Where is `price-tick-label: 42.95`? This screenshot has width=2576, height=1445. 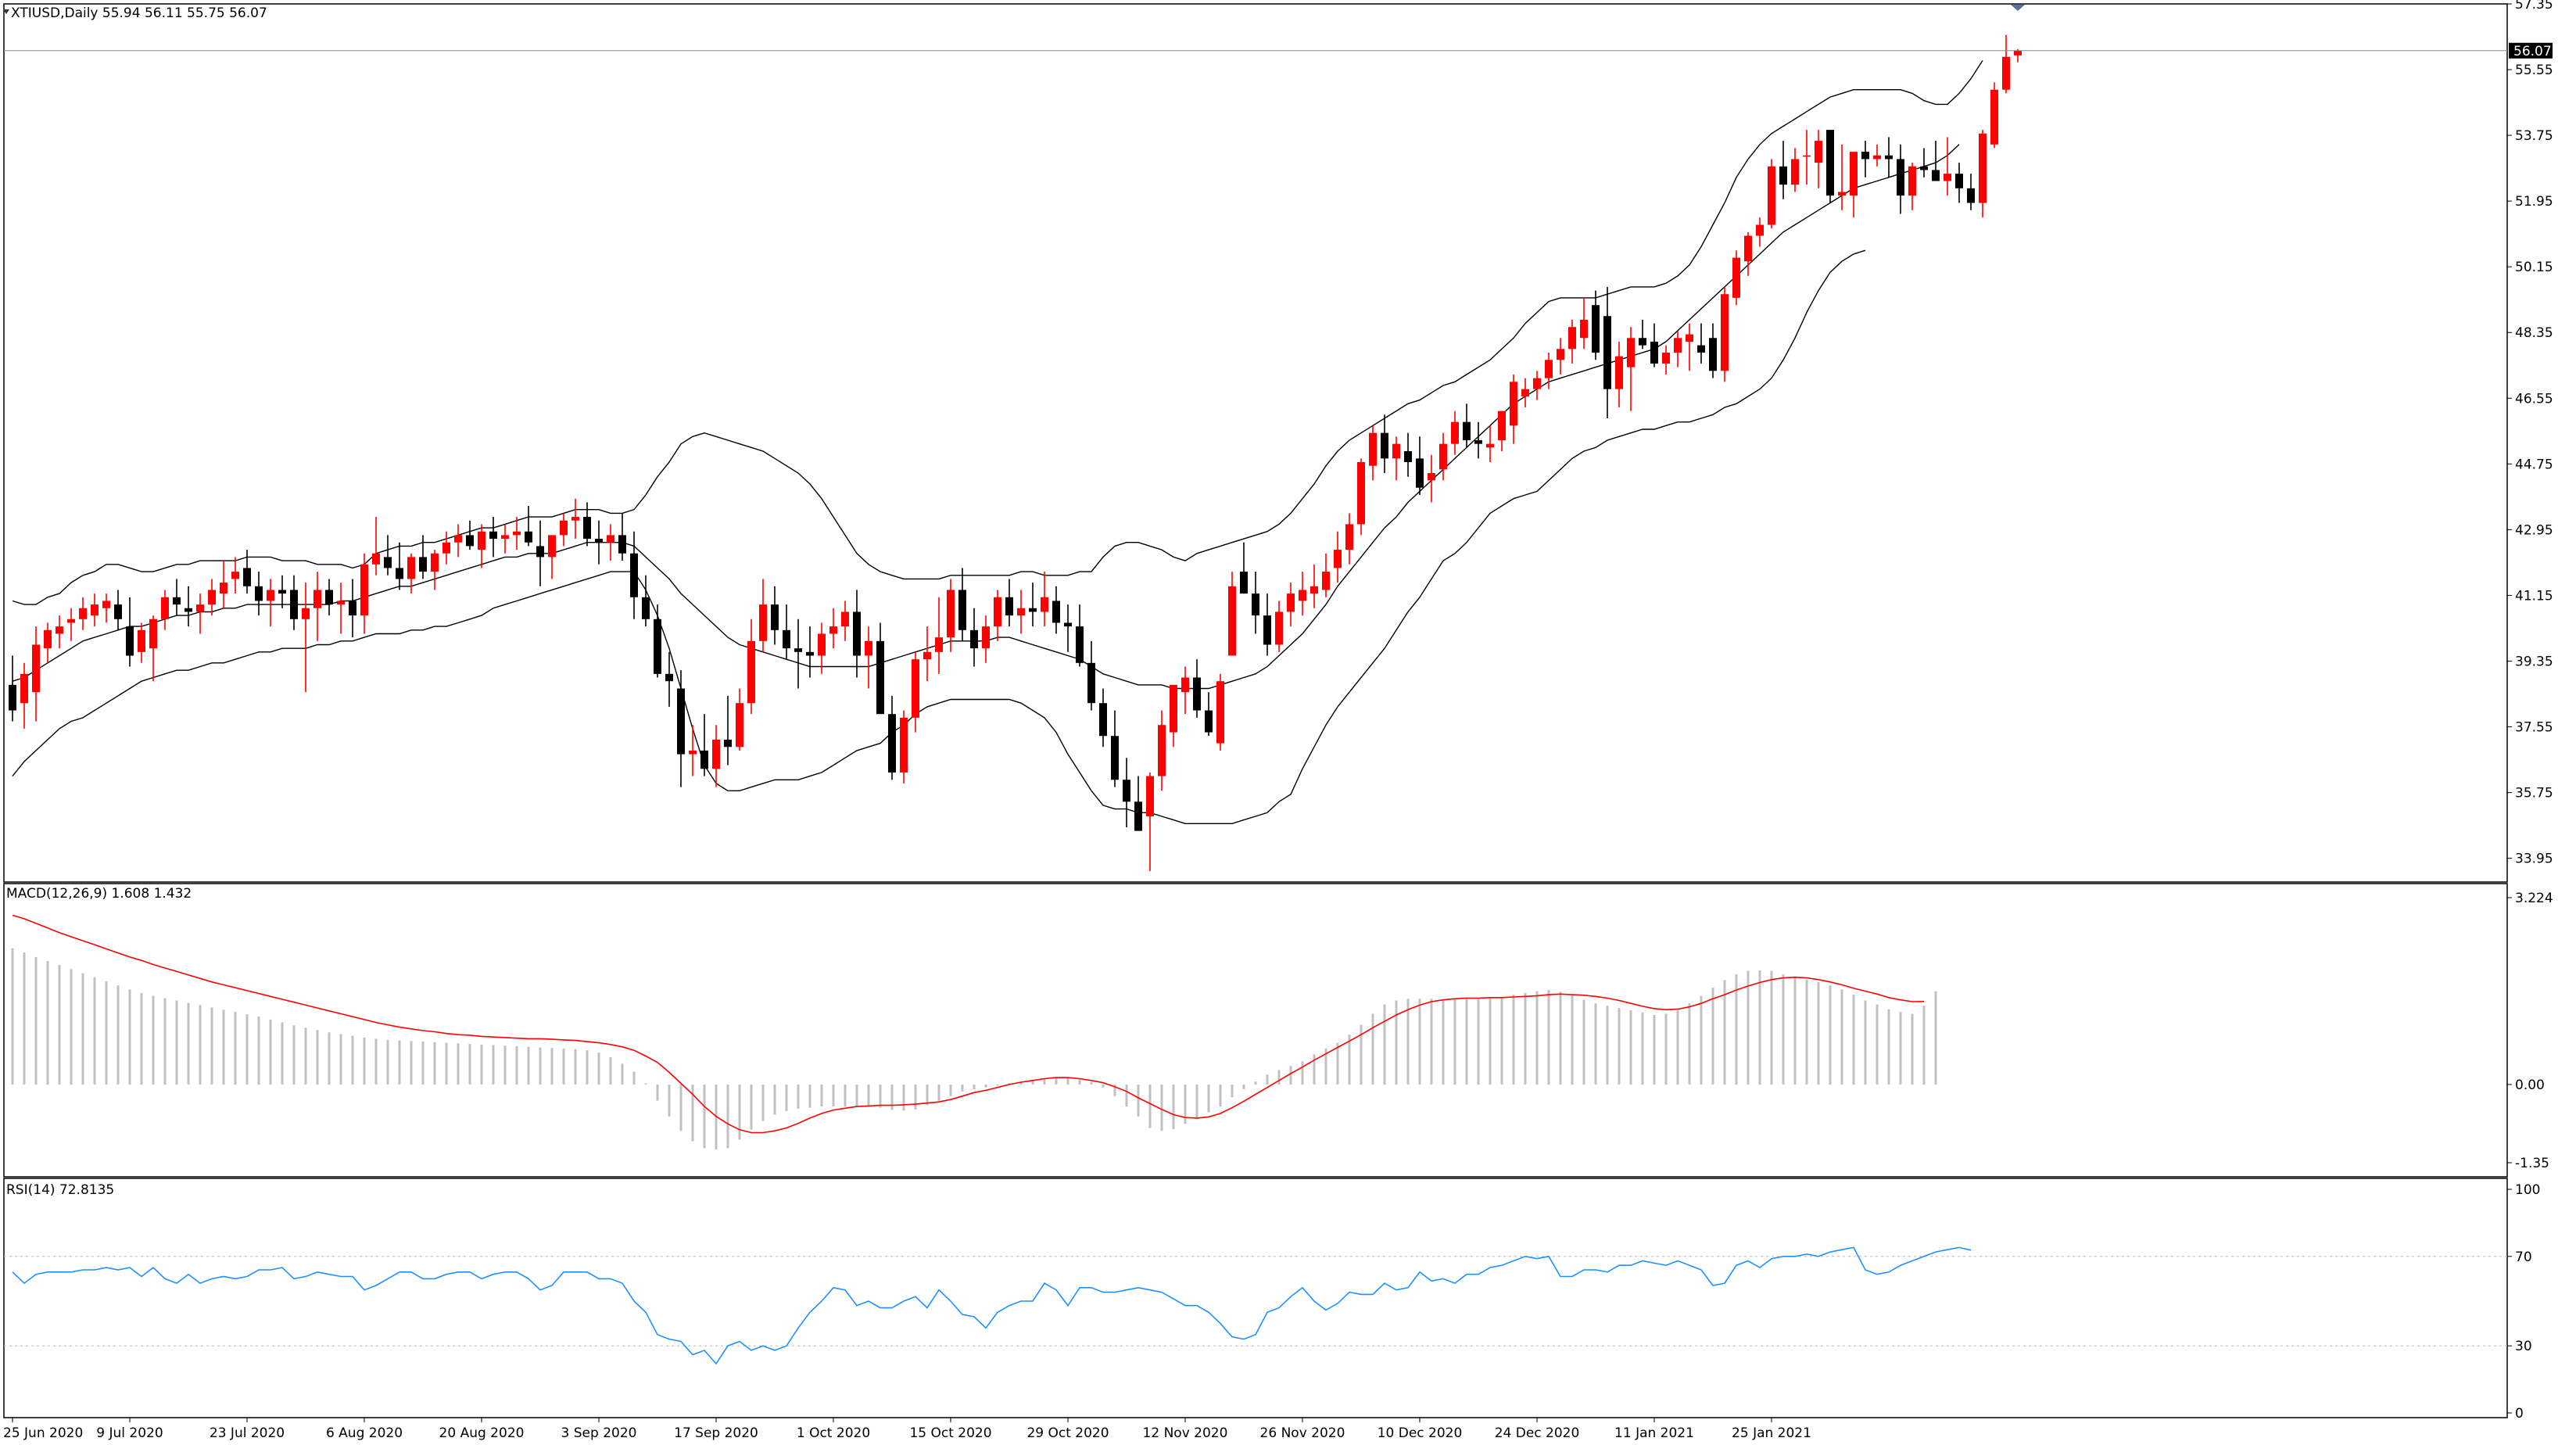 price-tick-label: 42.95 is located at coordinates (2534, 530).